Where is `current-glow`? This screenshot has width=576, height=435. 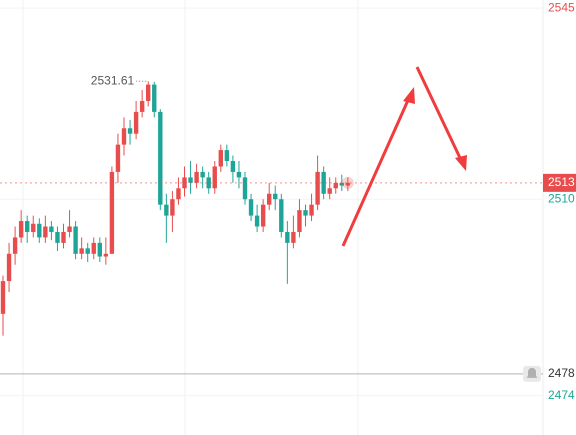
current-glow is located at coordinates (347, 182).